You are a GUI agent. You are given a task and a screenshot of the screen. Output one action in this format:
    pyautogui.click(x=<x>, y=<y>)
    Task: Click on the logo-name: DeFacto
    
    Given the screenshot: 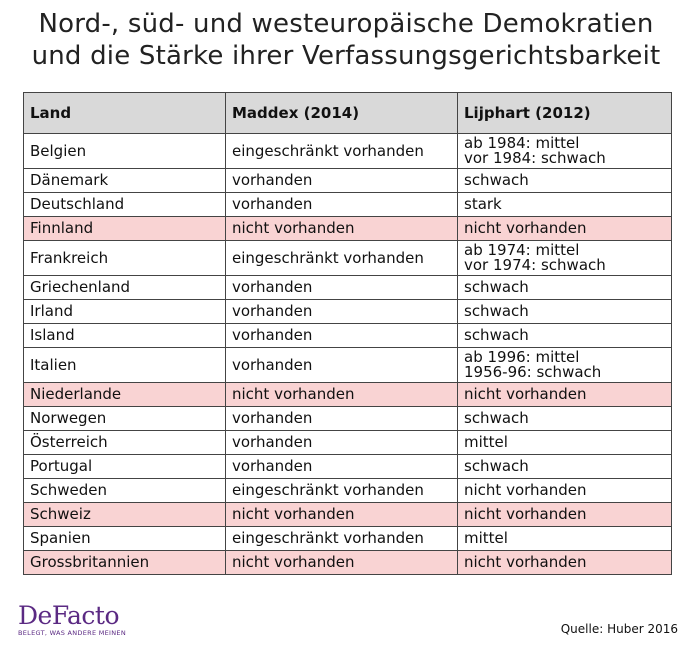 What is the action you would take?
    pyautogui.click(x=69, y=615)
    